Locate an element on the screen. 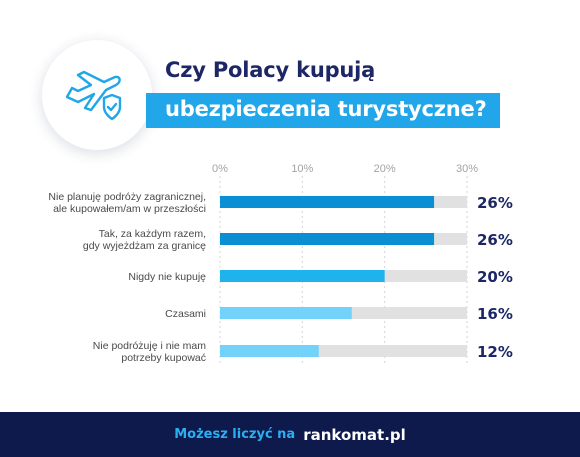 The width and height of the screenshot is (580, 457). category-label: Czasami is located at coordinates (185, 314).